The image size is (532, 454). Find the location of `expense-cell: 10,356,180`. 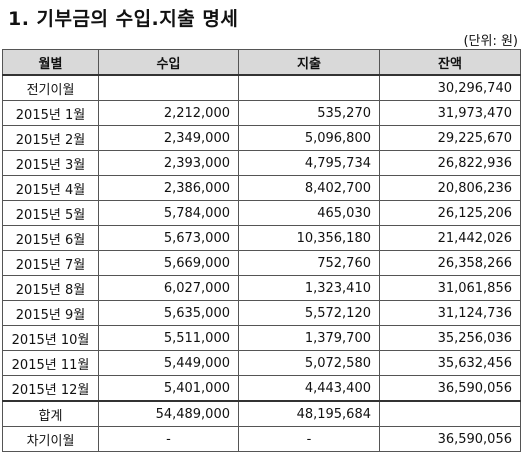

expense-cell: 10,356,180 is located at coordinates (309, 238).